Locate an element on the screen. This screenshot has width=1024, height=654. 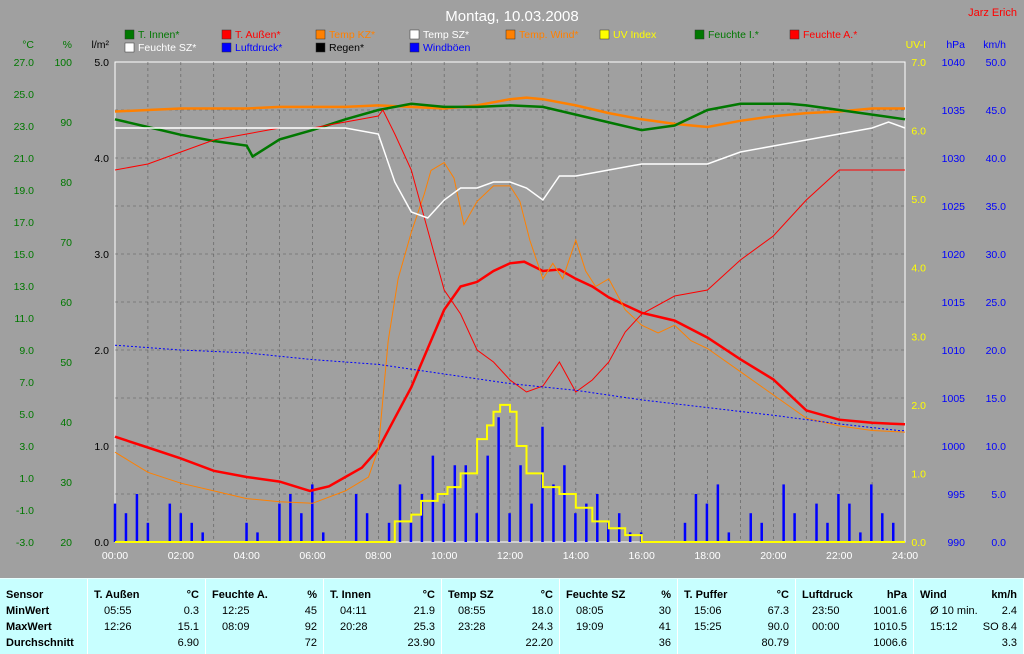
humidity-axis-tick: 30 is located at coordinates (66, 483).